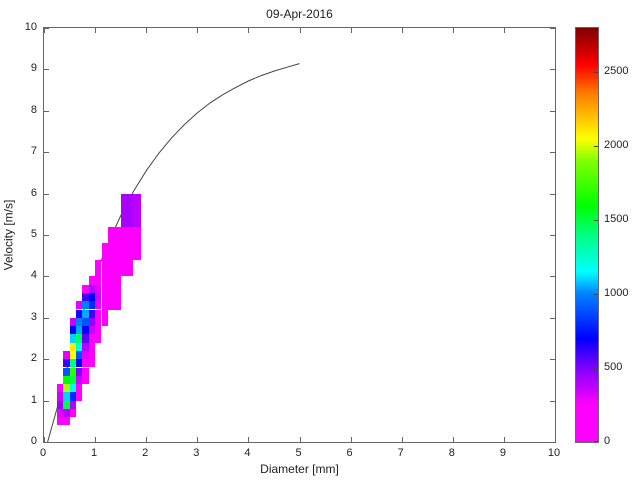 This screenshot has width=640, height=480. I want to click on colorbar-gradient, so click(587, 235).